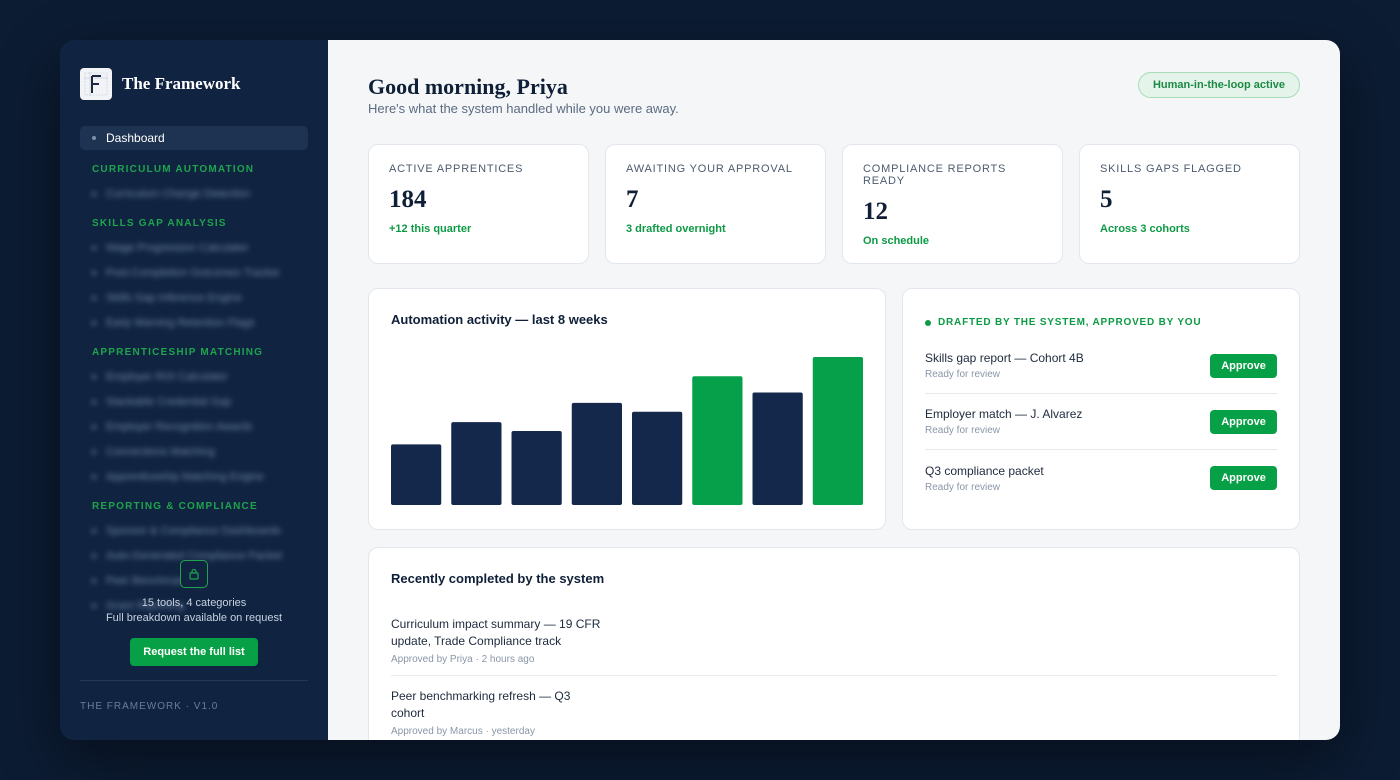 The width and height of the screenshot is (1400, 780). Describe the element at coordinates (179, 426) in the screenshot. I see `sidebar-item-label: Employer Recognition Awards` at that location.